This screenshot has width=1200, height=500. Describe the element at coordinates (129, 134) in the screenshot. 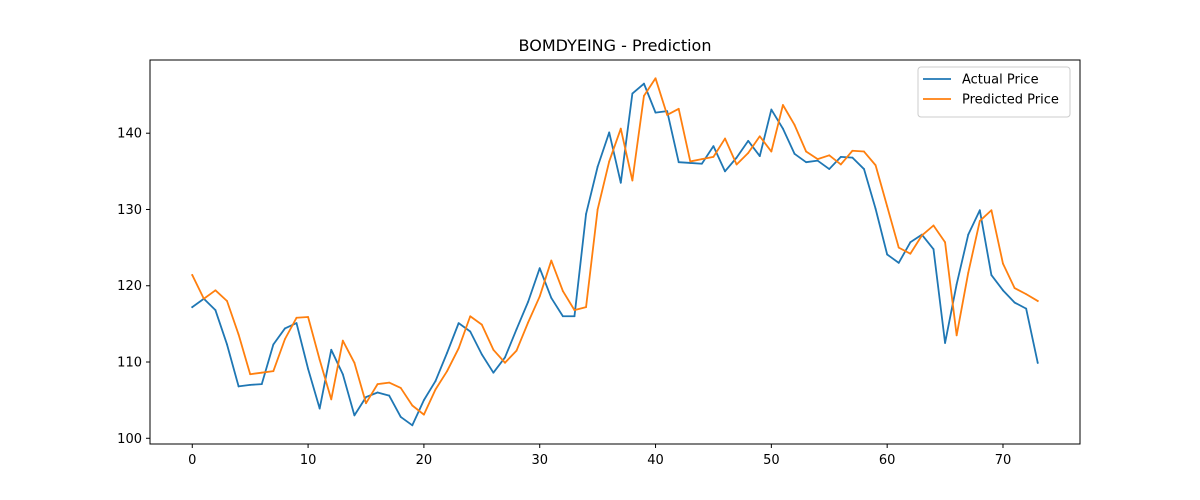

I see `y-tick-label: 140` at that location.